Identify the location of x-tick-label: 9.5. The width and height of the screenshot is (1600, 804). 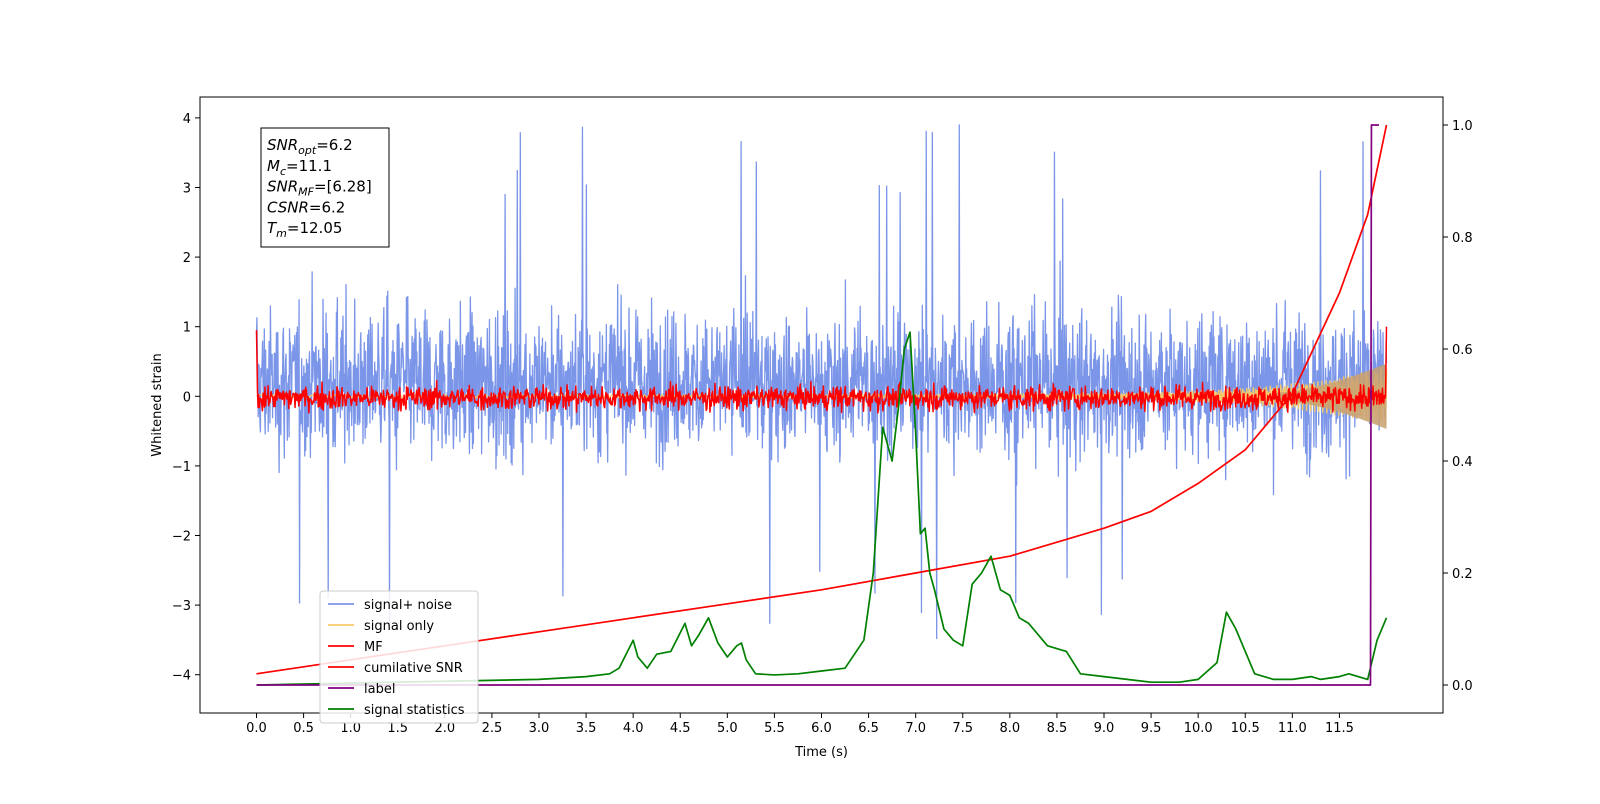
(1151, 728).